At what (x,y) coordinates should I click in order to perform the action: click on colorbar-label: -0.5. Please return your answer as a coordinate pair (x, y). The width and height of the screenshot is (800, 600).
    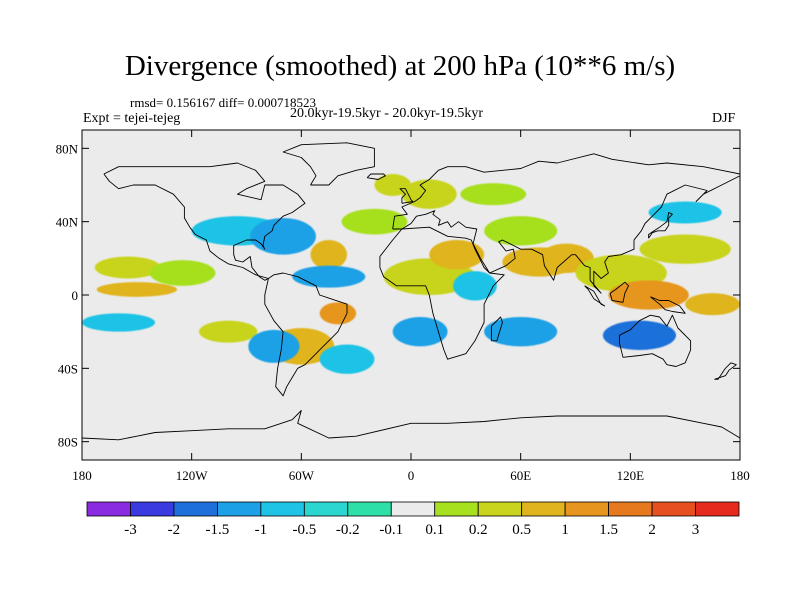
    Looking at the image, I should click on (304, 530).